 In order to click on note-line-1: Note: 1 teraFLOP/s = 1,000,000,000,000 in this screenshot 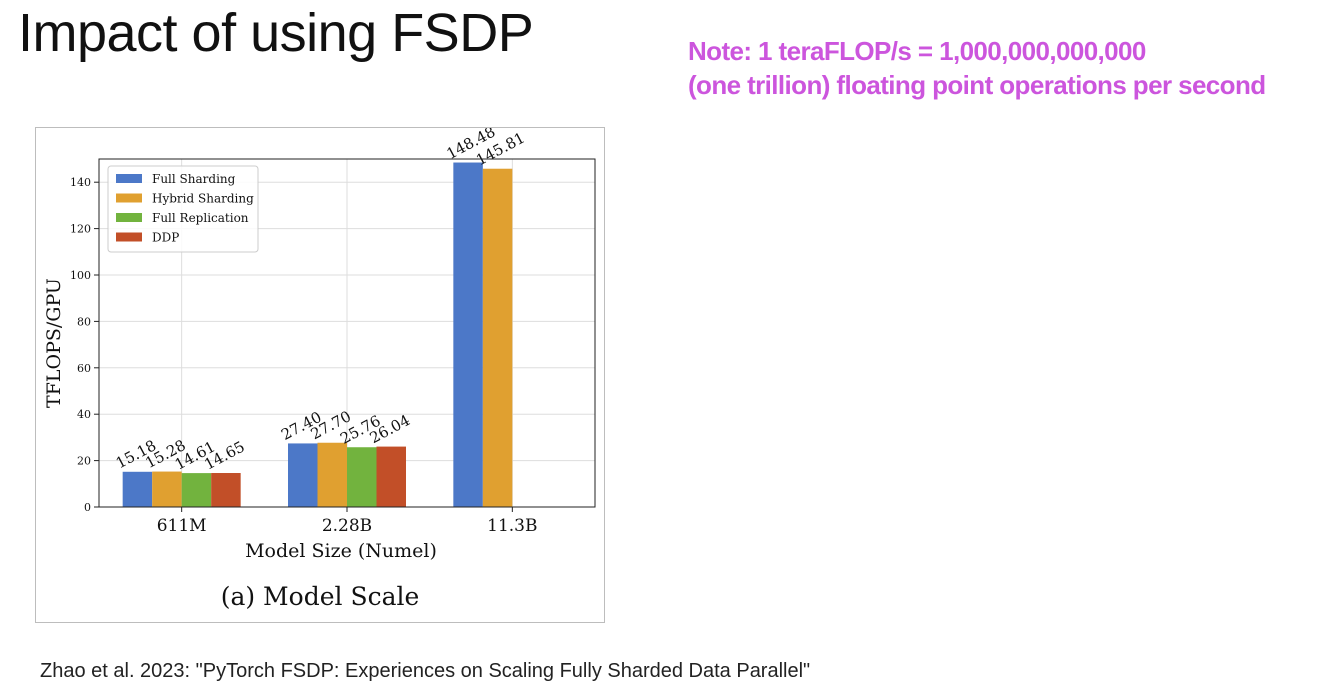, I will do `click(917, 51)`.